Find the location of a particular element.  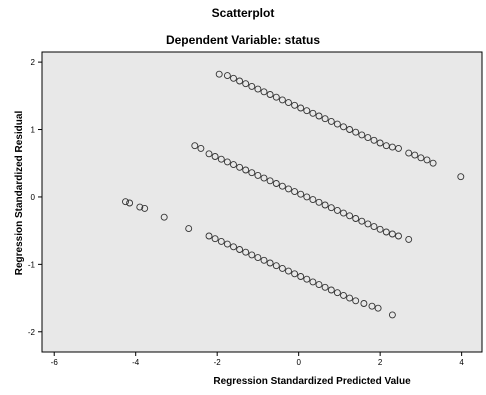

x-tick-label: -2 is located at coordinates (218, 362).